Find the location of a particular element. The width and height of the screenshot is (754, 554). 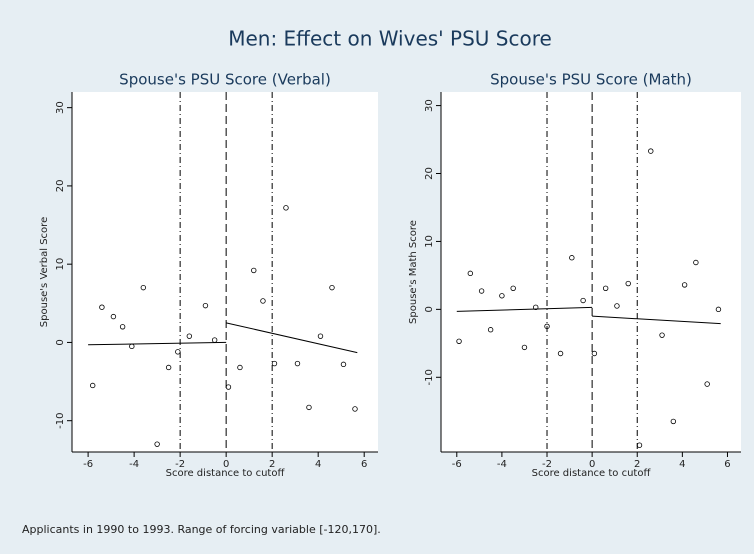

panel-title: Spouse's PSU Score (Math) is located at coordinates (591, 80).